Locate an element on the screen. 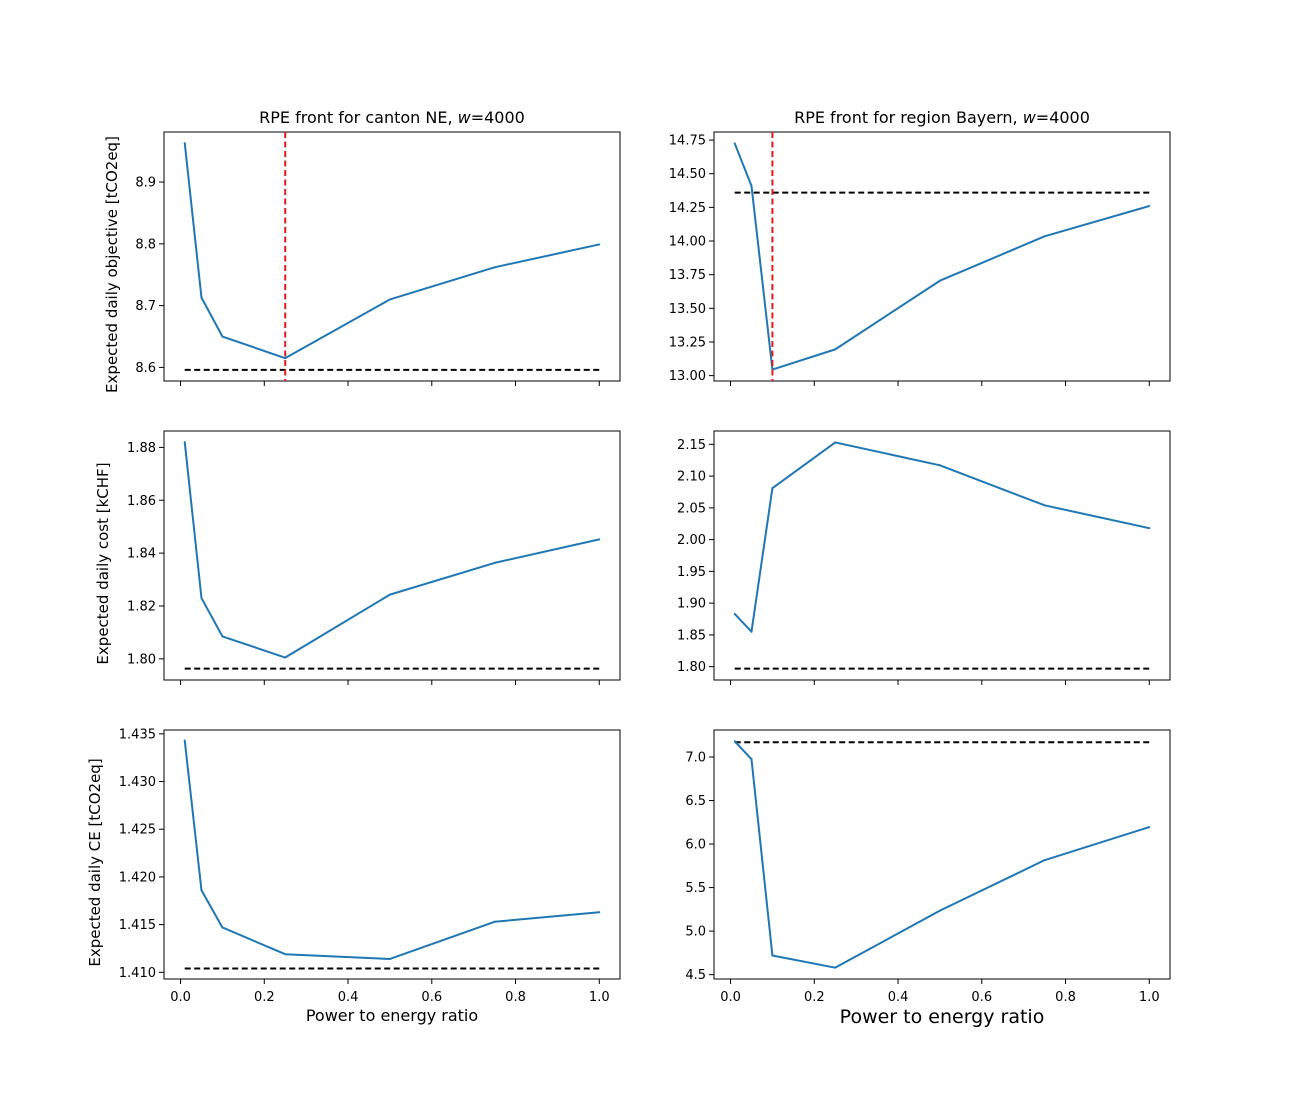 The width and height of the screenshot is (1300, 1100). ne-objective-axes-frame is located at coordinates (392, 256).